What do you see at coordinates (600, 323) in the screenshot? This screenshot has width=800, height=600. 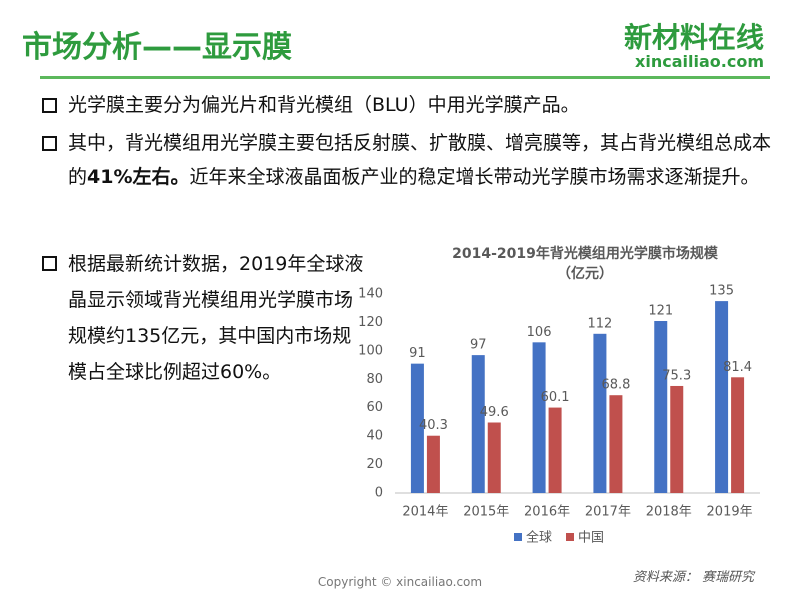 I see `data-label: 112` at bounding box center [600, 323].